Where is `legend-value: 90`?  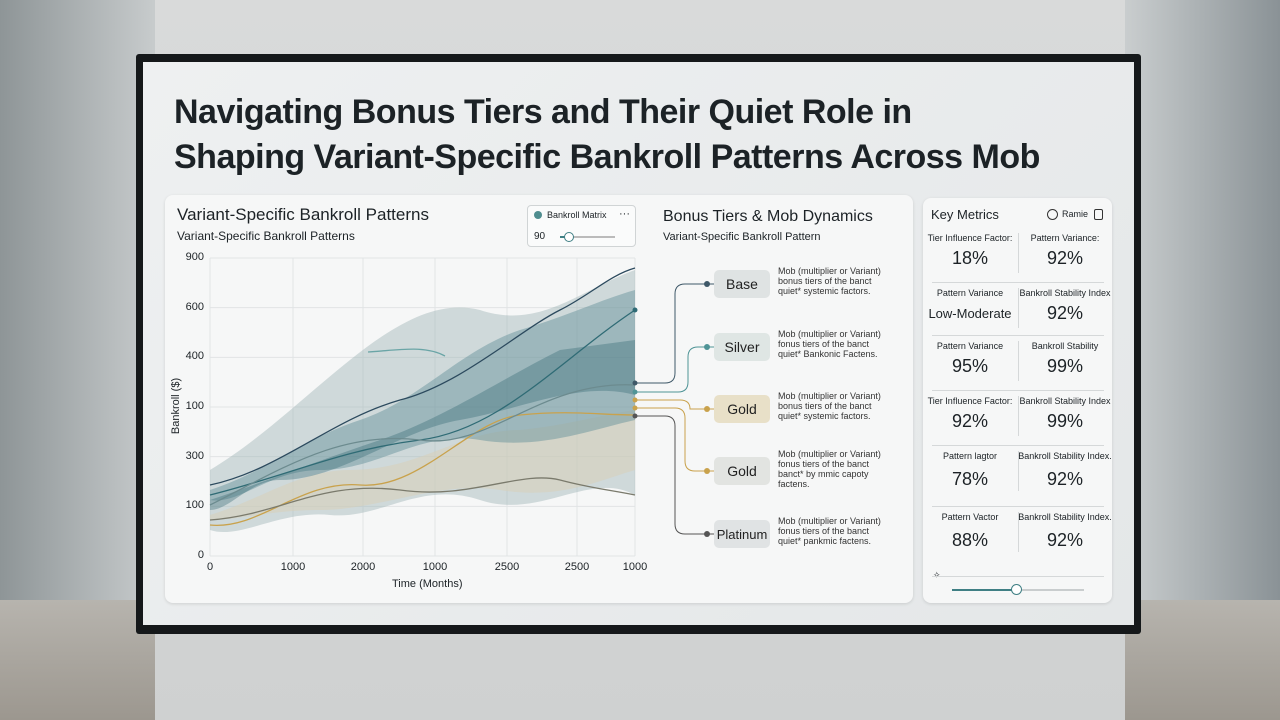
legend-value: 90 is located at coordinates (540, 236).